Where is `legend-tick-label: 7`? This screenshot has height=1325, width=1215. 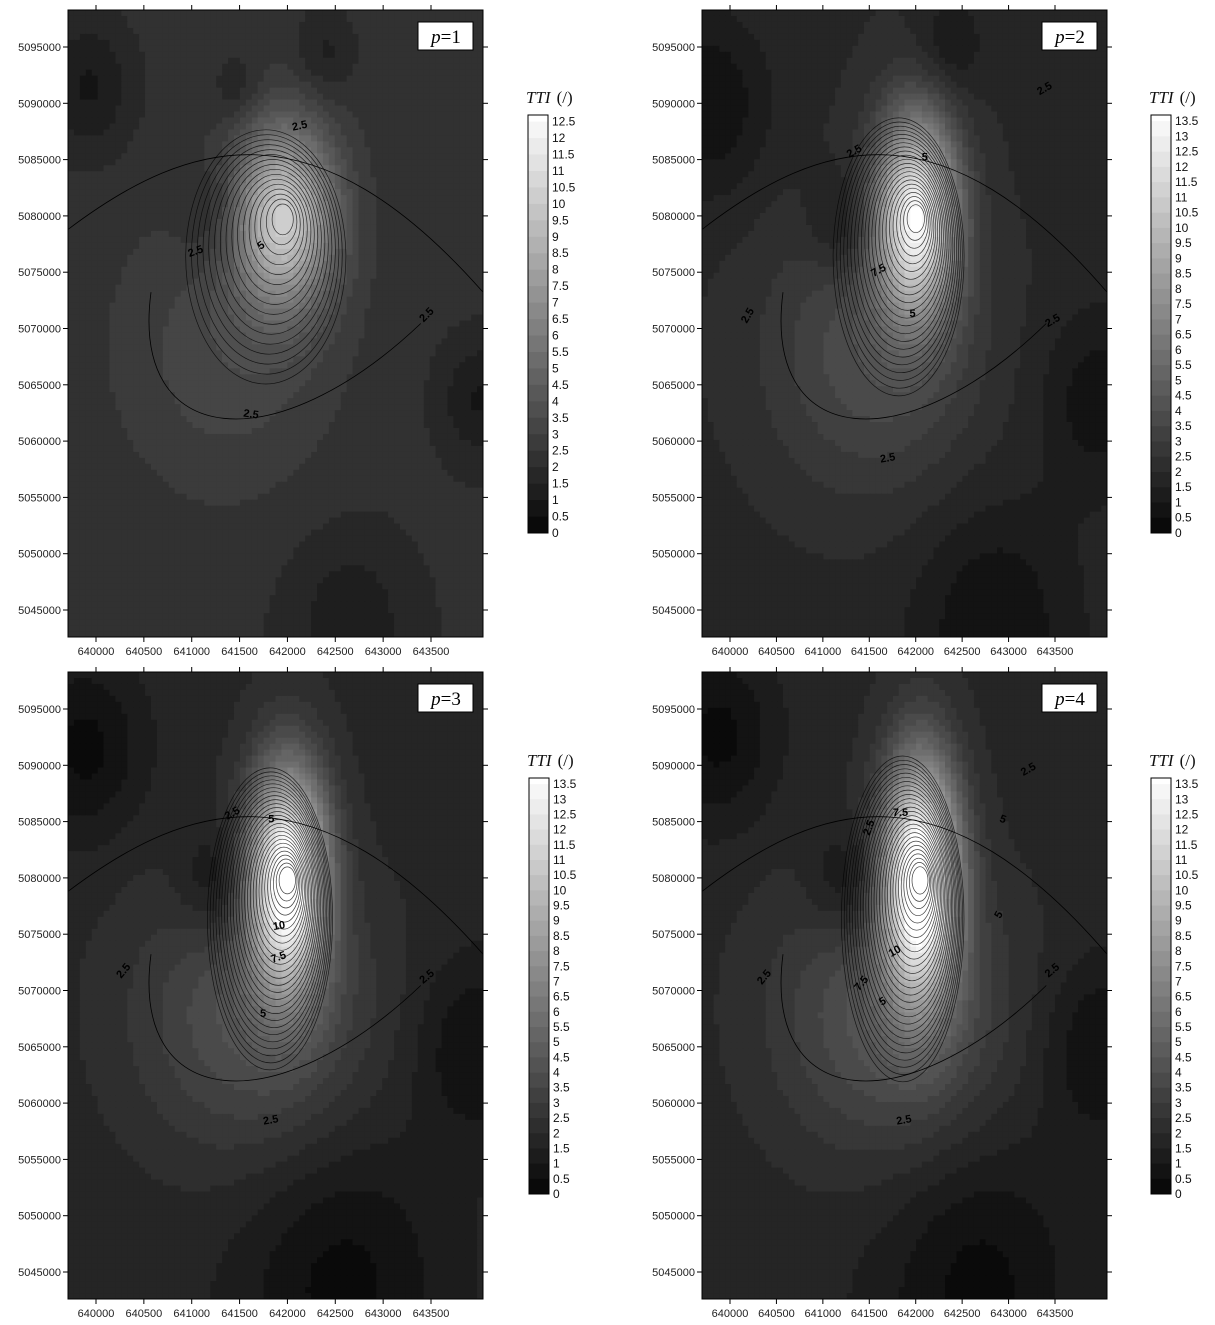
legend-tick-label: 7 is located at coordinates (1178, 981).